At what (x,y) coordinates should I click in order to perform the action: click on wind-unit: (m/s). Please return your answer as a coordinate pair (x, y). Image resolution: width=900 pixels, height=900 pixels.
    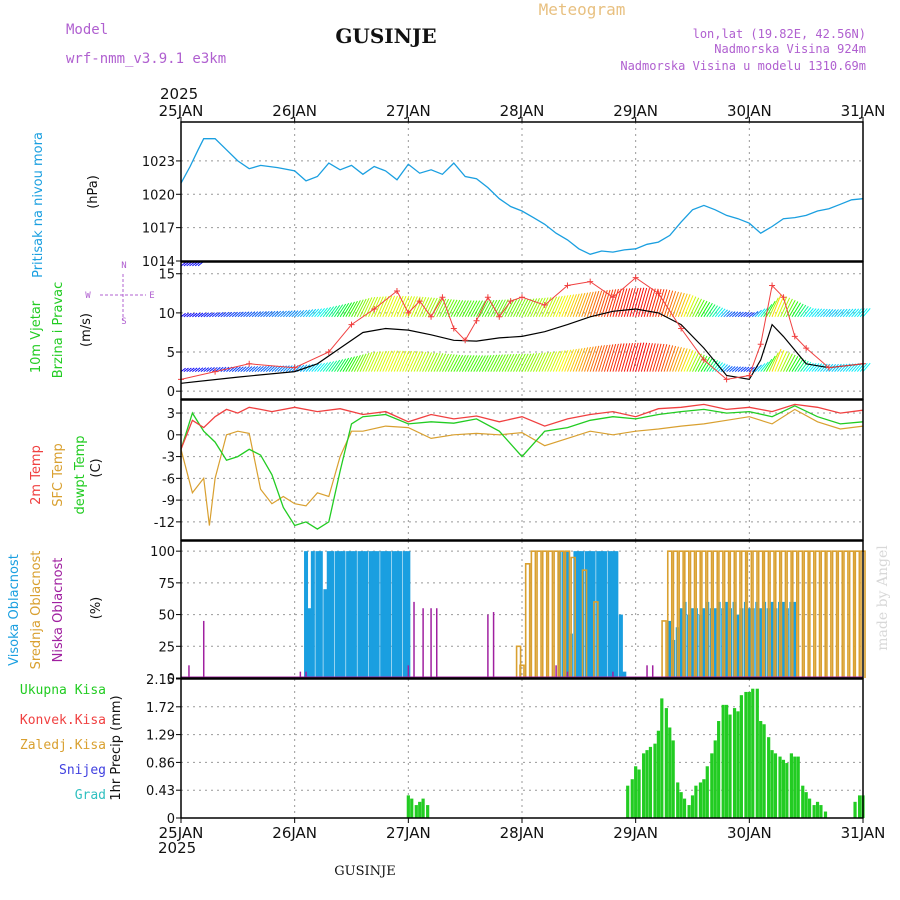
    Looking at the image, I should click on (86, 330).